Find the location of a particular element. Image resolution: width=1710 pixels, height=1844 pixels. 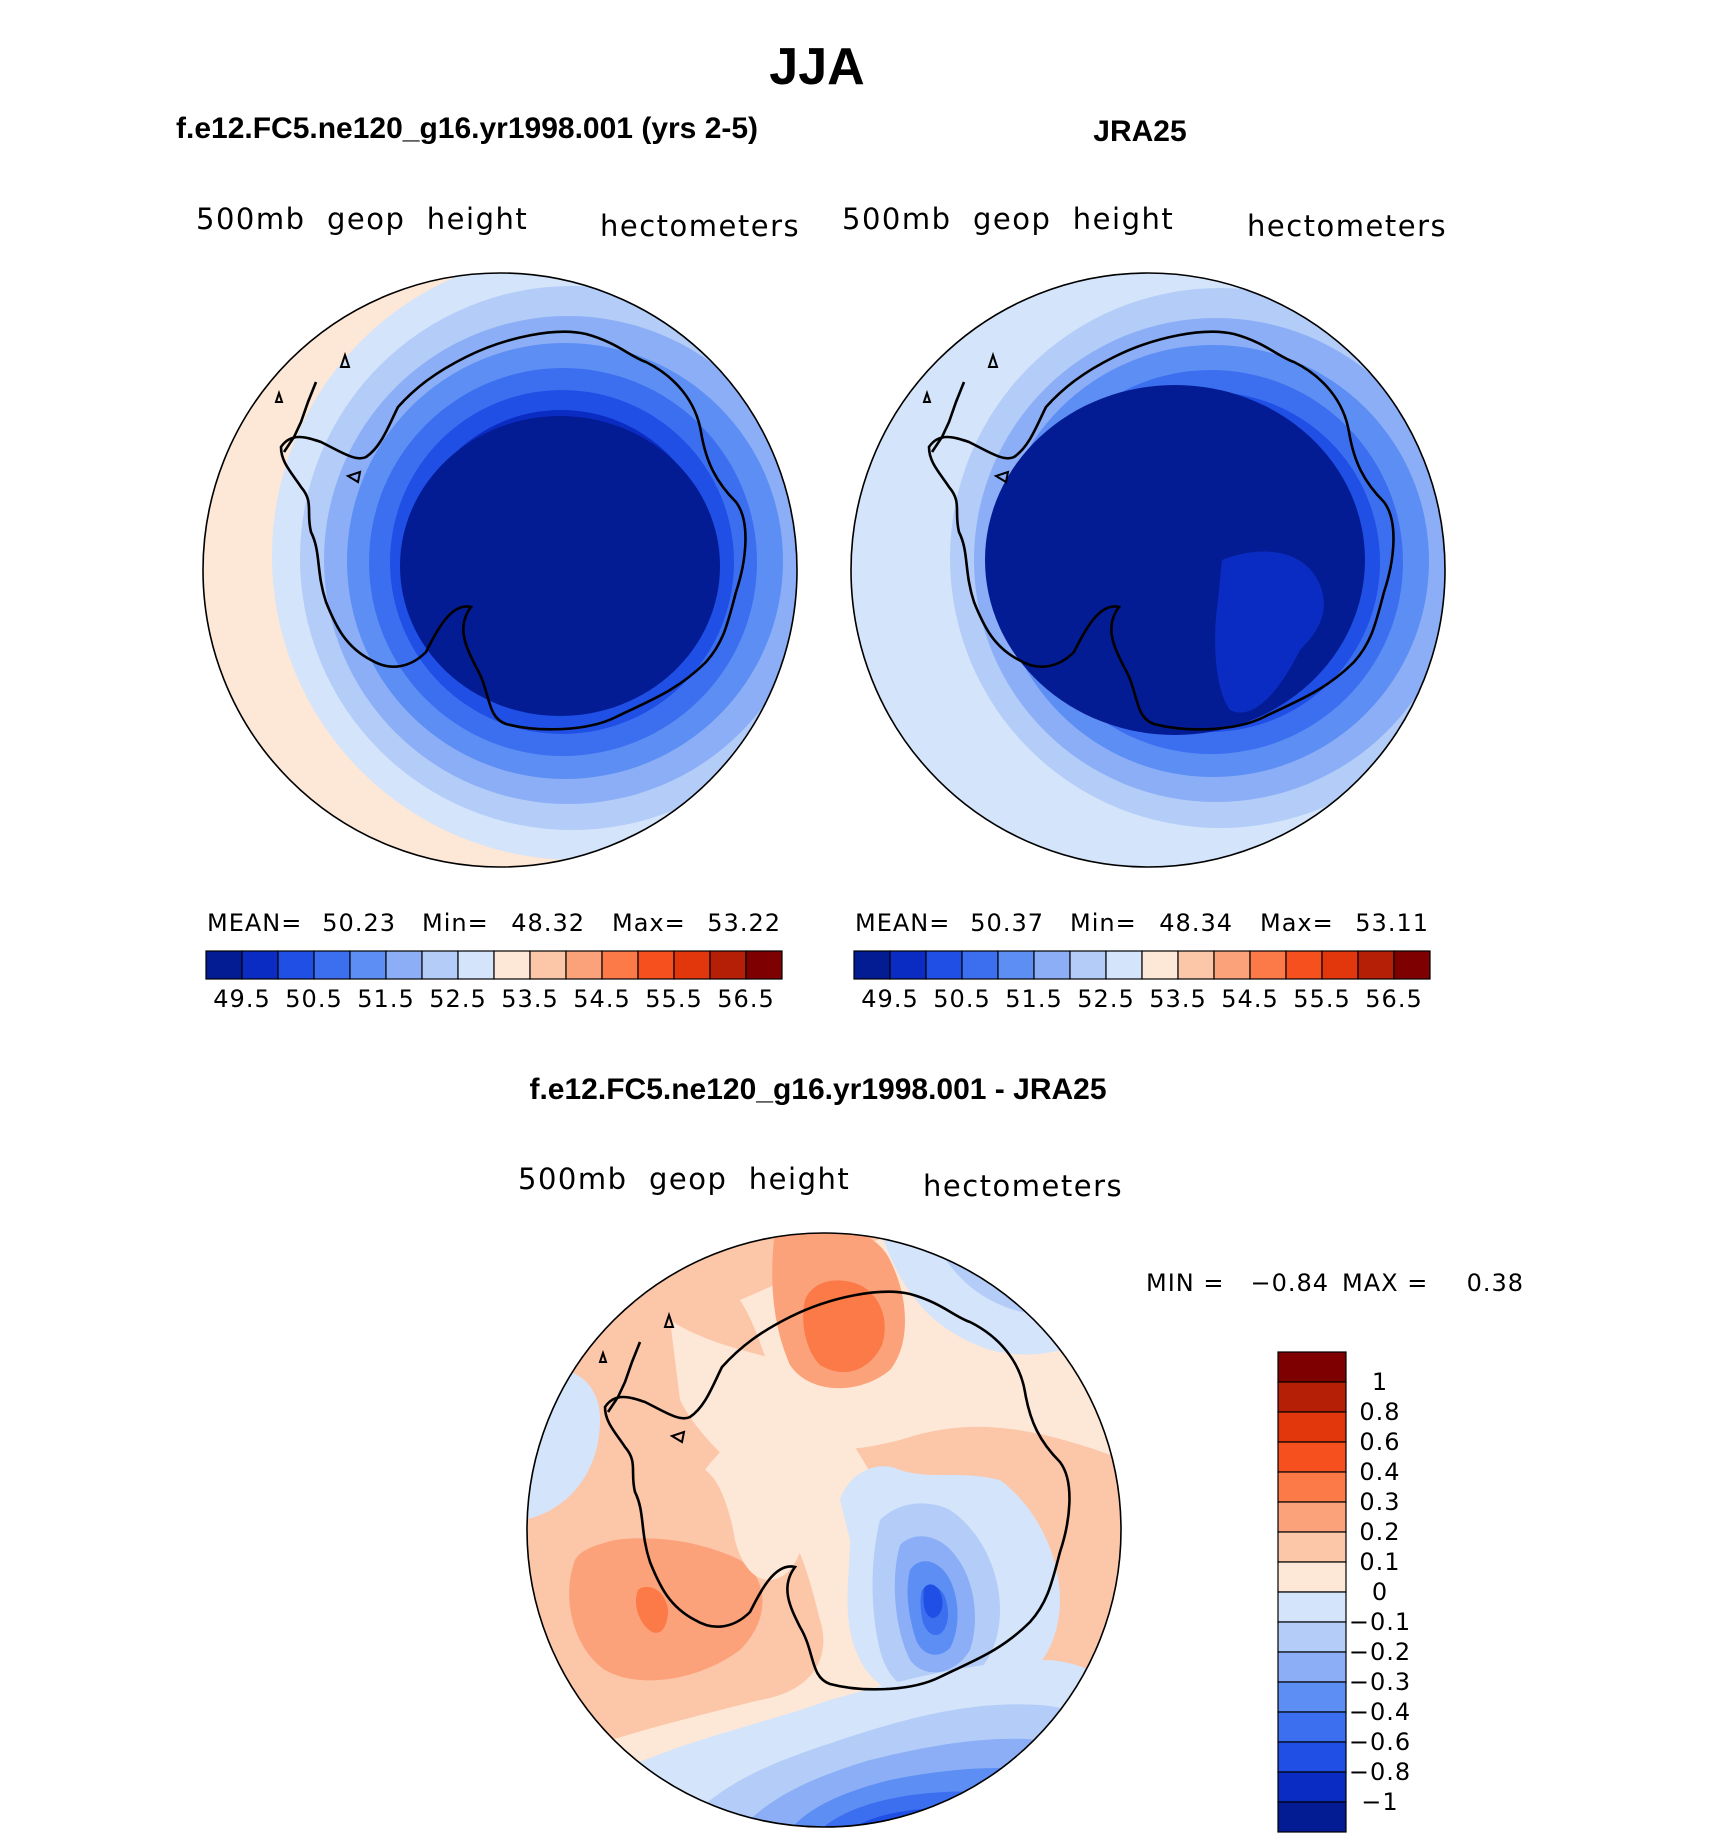

colorbar-tick-label: −1 is located at coordinates (1379, 1802).